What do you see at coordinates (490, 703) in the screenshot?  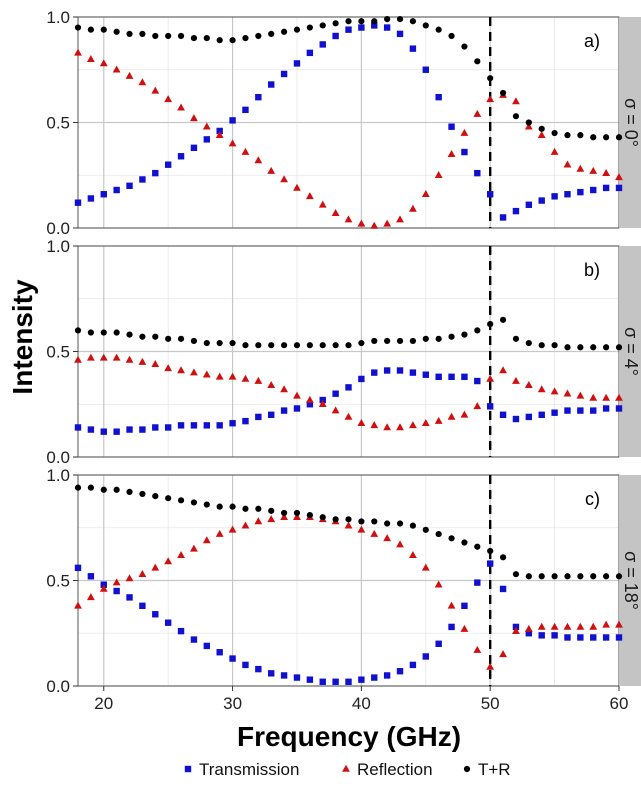 I see `x-tick-label: 50` at bounding box center [490, 703].